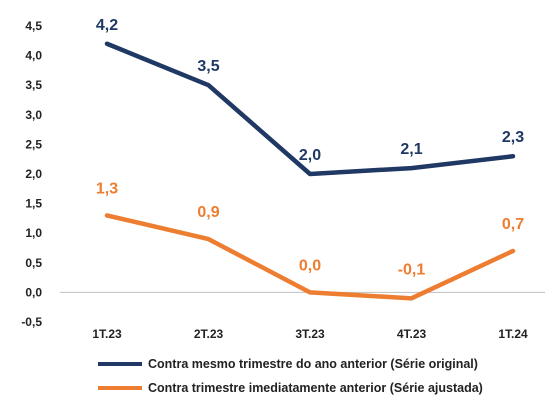 Image resolution: width=560 pixels, height=404 pixels. What do you see at coordinates (33, 144) in the screenshot?
I see `y-tick-label: 2,5` at bounding box center [33, 144].